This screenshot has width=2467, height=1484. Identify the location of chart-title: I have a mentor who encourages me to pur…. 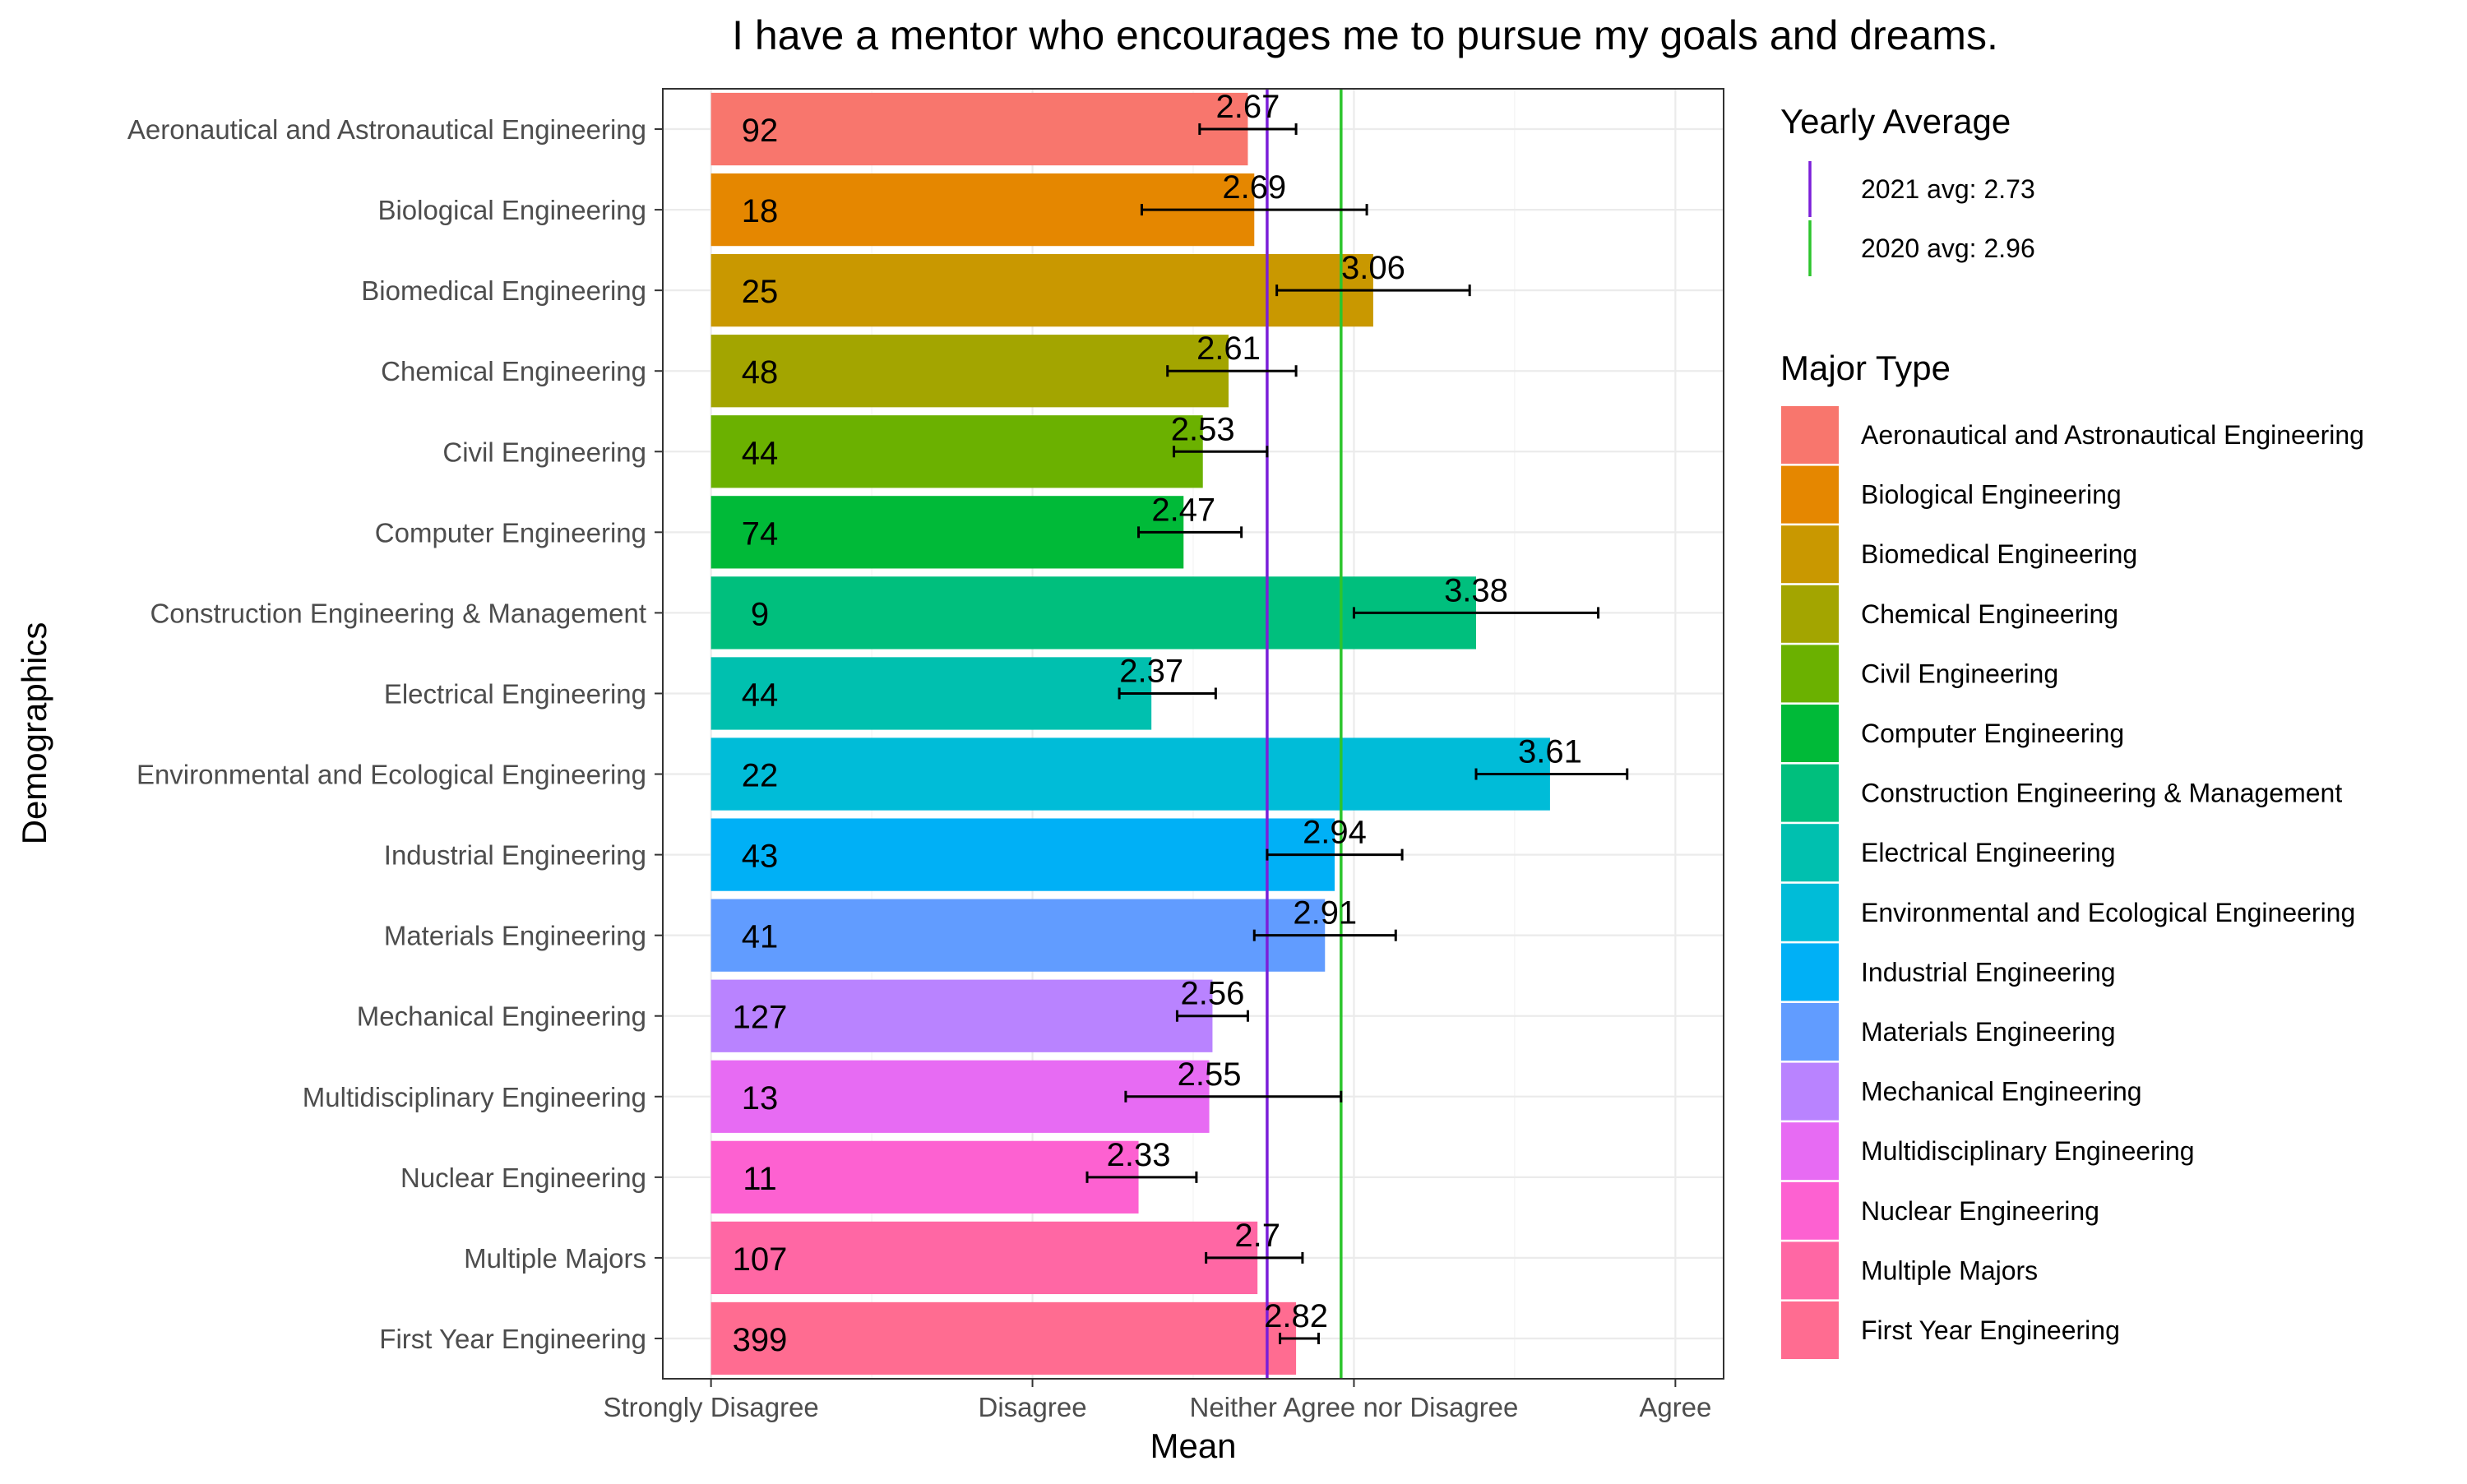
(1365, 35).